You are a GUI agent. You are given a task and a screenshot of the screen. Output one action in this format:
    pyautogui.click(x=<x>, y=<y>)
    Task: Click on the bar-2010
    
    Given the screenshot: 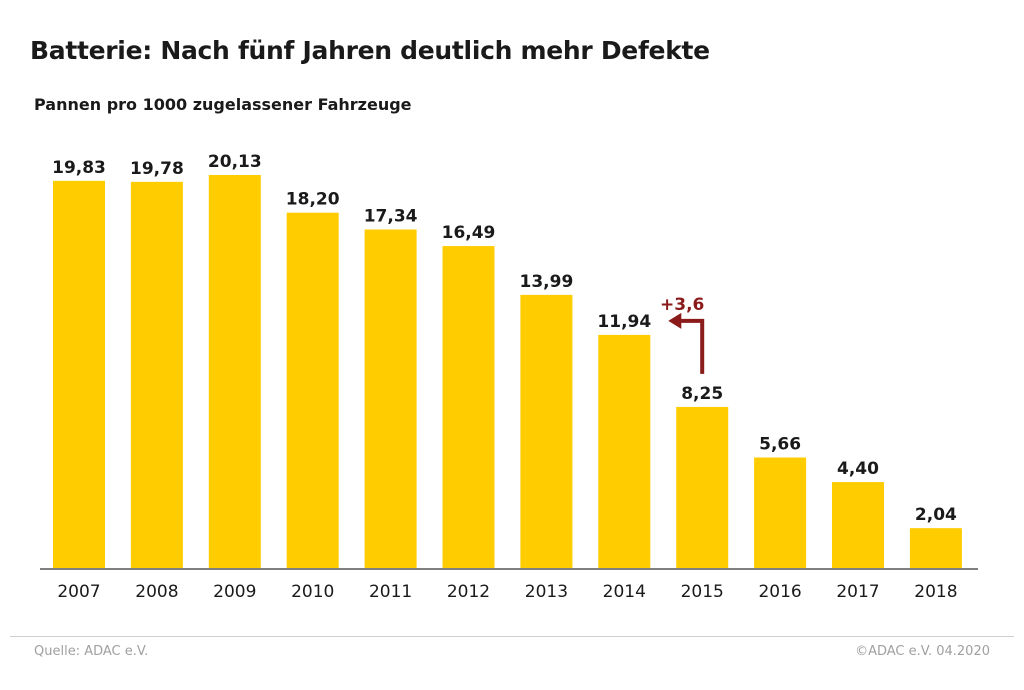 What is the action you would take?
    pyautogui.click(x=312, y=390)
    